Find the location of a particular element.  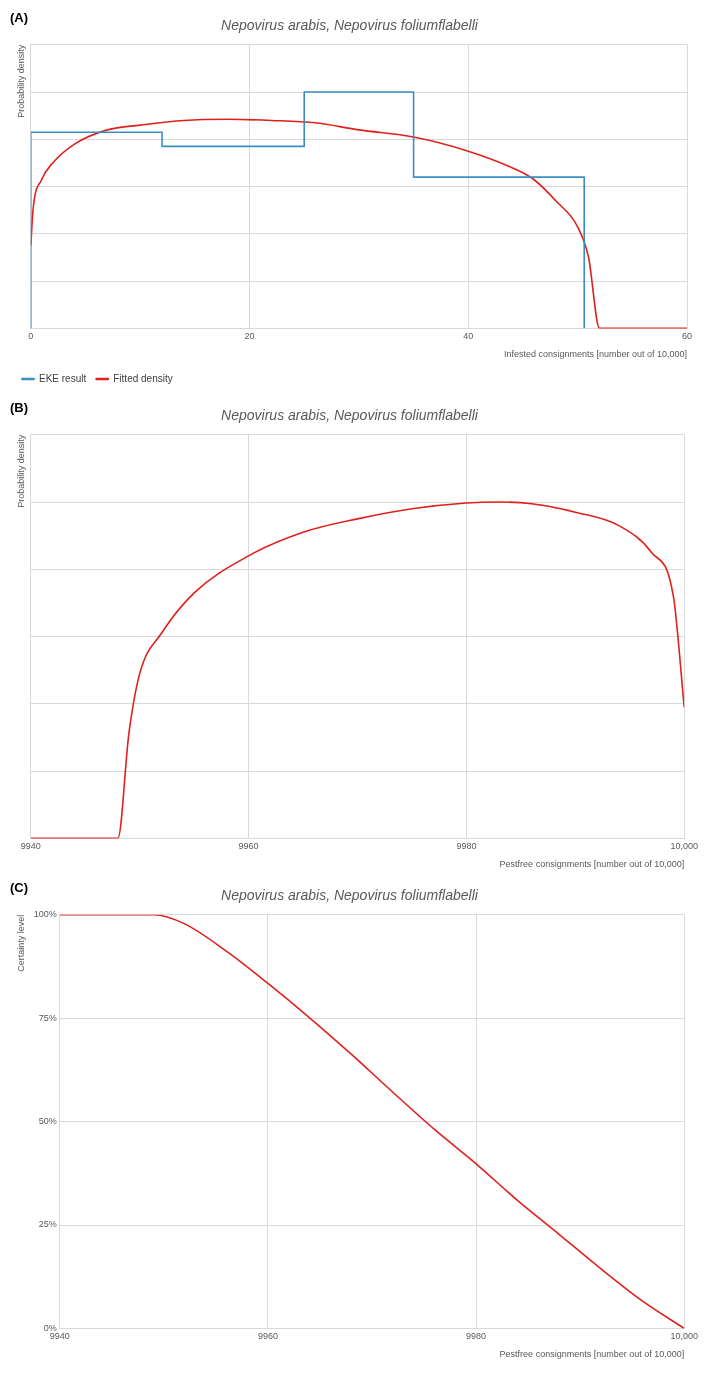

x-axis-title: Infested consignments [number out of 10,000] is located at coordinates (595, 354).